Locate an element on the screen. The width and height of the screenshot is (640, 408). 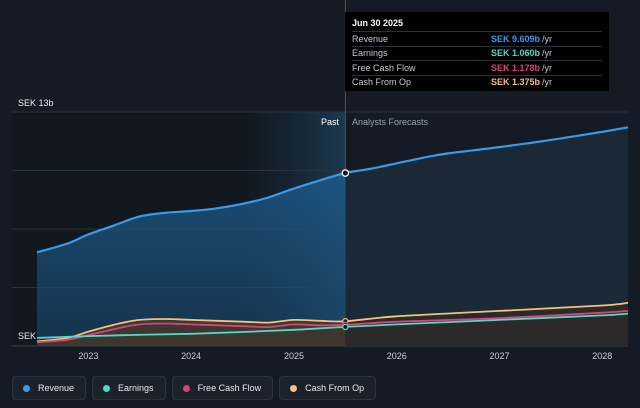
tooltip-value: SEK 1.060b is located at coordinates (516, 53).